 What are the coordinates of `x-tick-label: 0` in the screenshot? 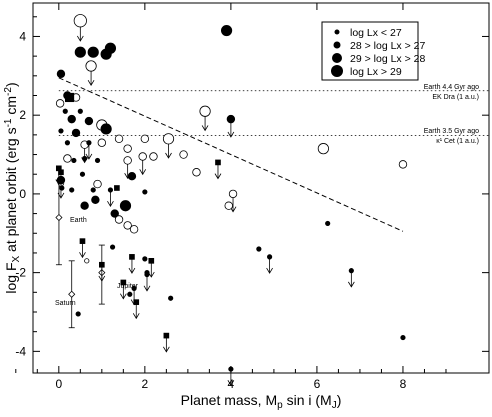 It's located at (58, 384).